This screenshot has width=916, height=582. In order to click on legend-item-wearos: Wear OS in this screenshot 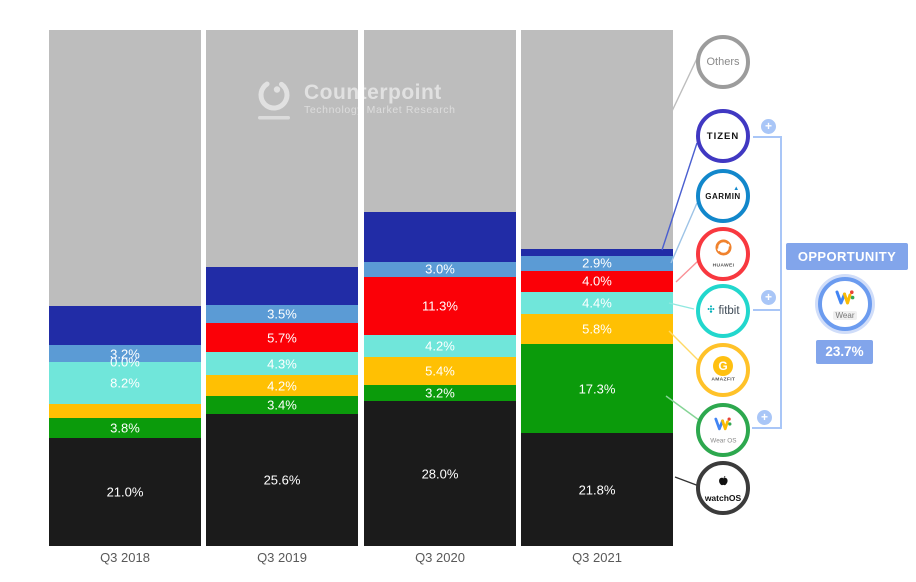, I will do `click(723, 430)`.